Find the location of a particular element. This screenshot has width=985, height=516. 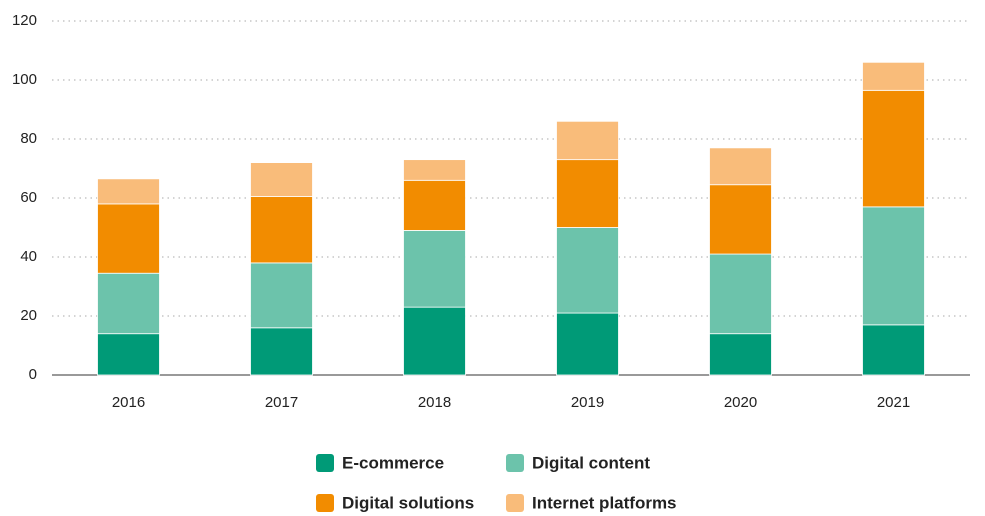

y-tick-label: 100 is located at coordinates (24, 79).